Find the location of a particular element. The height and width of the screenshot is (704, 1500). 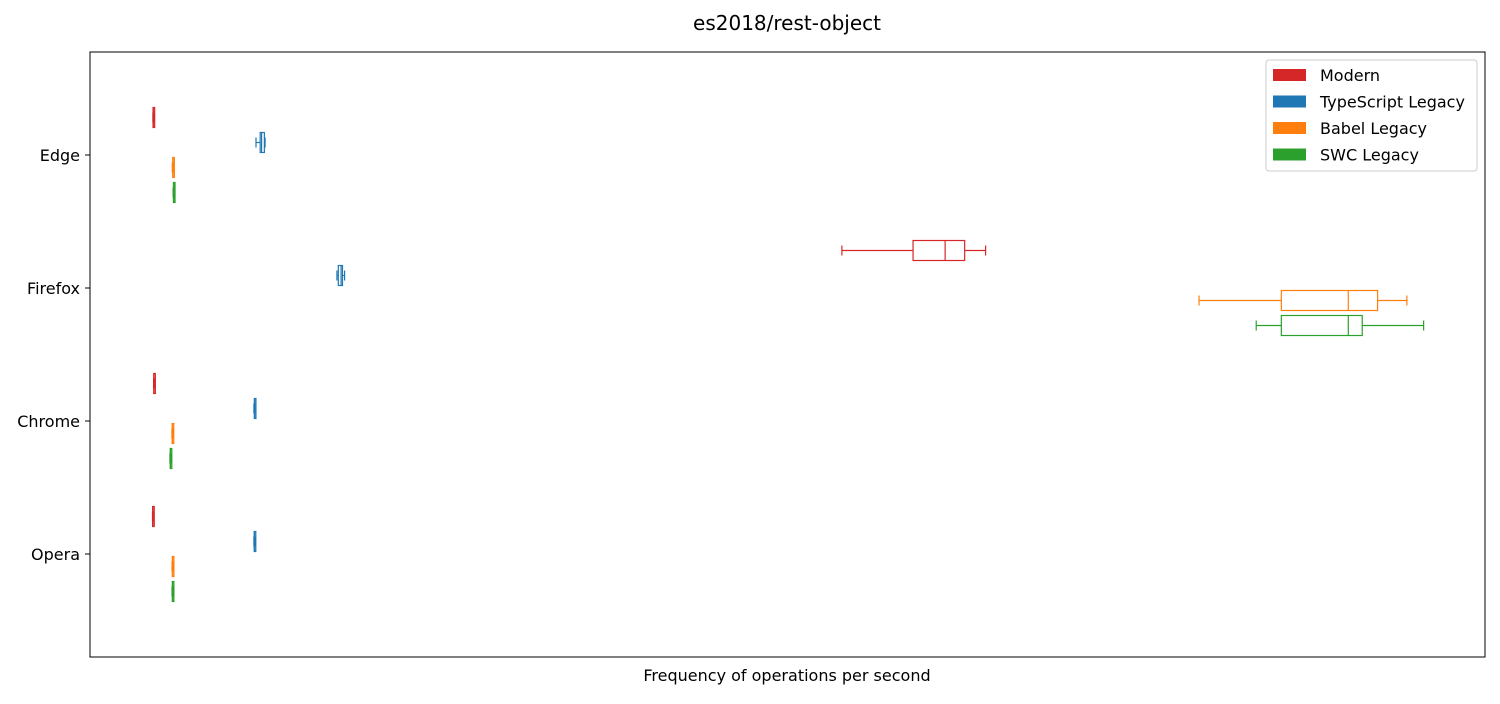

legend-frame is located at coordinates (1371, 115).